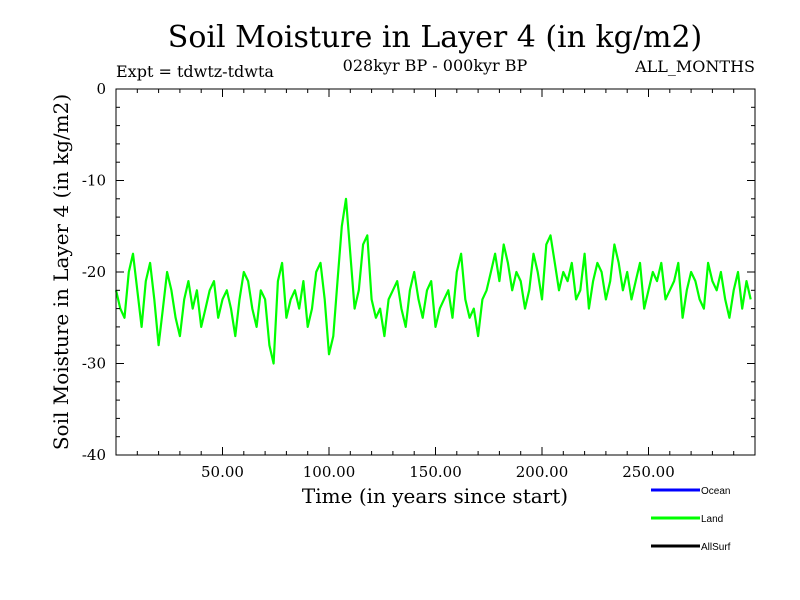  I want to click on chart-title: Soil Moisture in Layer 4 (in kg/m2), so click(435, 37).